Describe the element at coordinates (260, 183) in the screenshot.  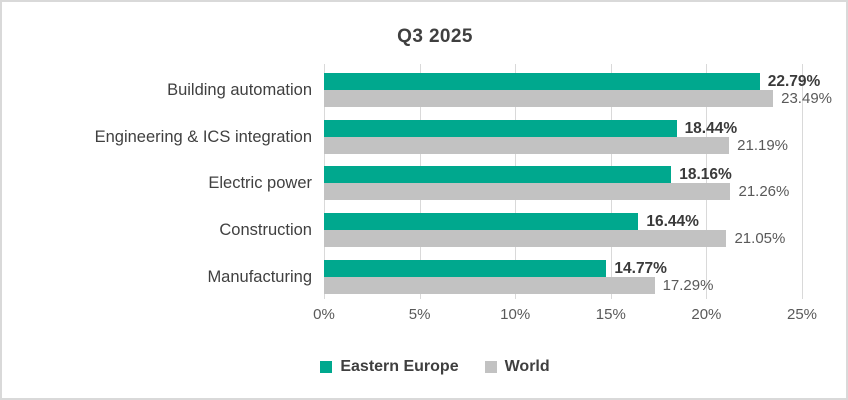
I see `category-label: Electric power` at that location.